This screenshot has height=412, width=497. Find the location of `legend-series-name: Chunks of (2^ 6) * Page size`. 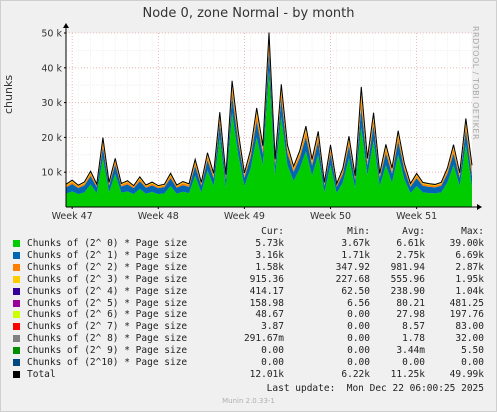

legend-series-name: Chunks of (2^ 6) * Page size is located at coordinates (107, 315).